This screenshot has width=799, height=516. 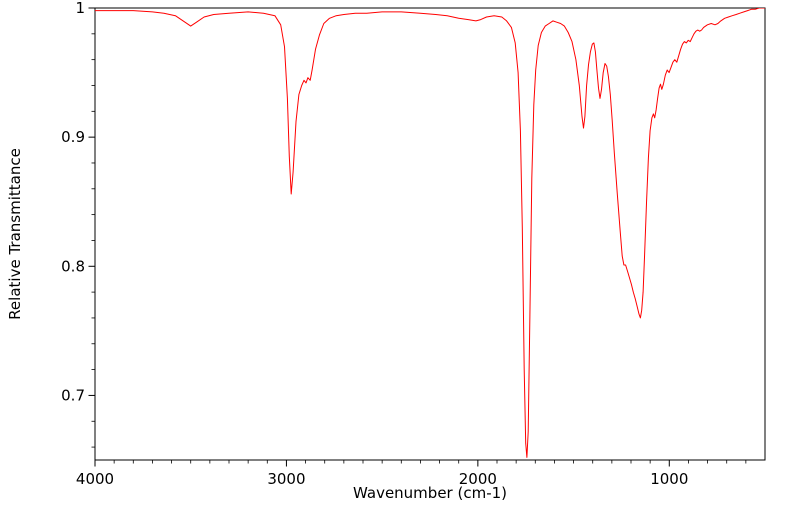 What do you see at coordinates (73, 137) in the screenshot?
I see `y-tick-label: 0.9` at bounding box center [73, 137].